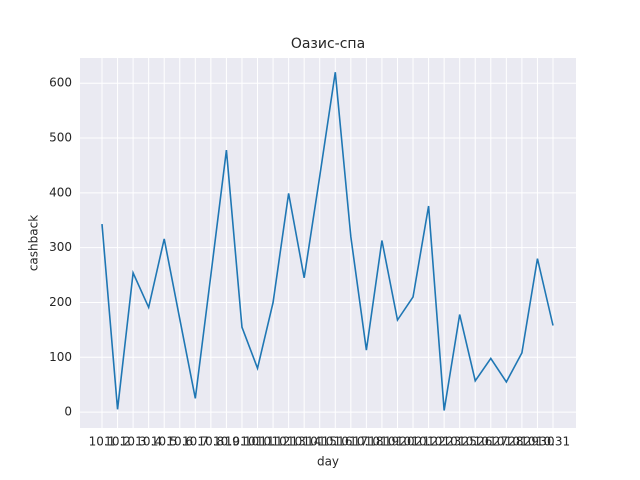 The height and width of the screenshot is (480, 640). Describe the element at coordinates (133, 442) in the screenshot. I see `x-tick-label: 10.3` at that location.